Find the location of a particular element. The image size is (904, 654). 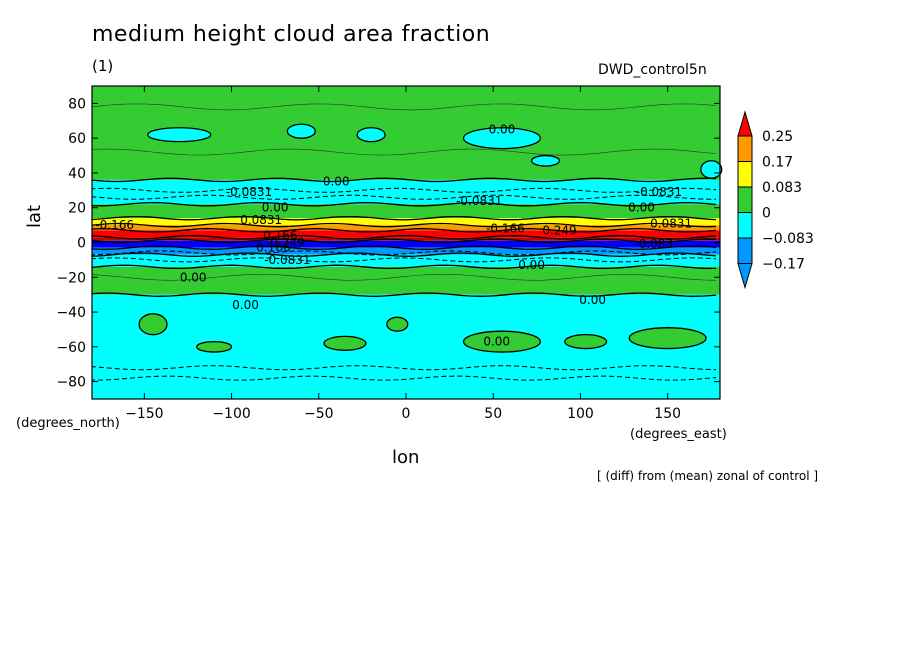

contour-label-2: -0.0831 is located at coordinates (249, 192).